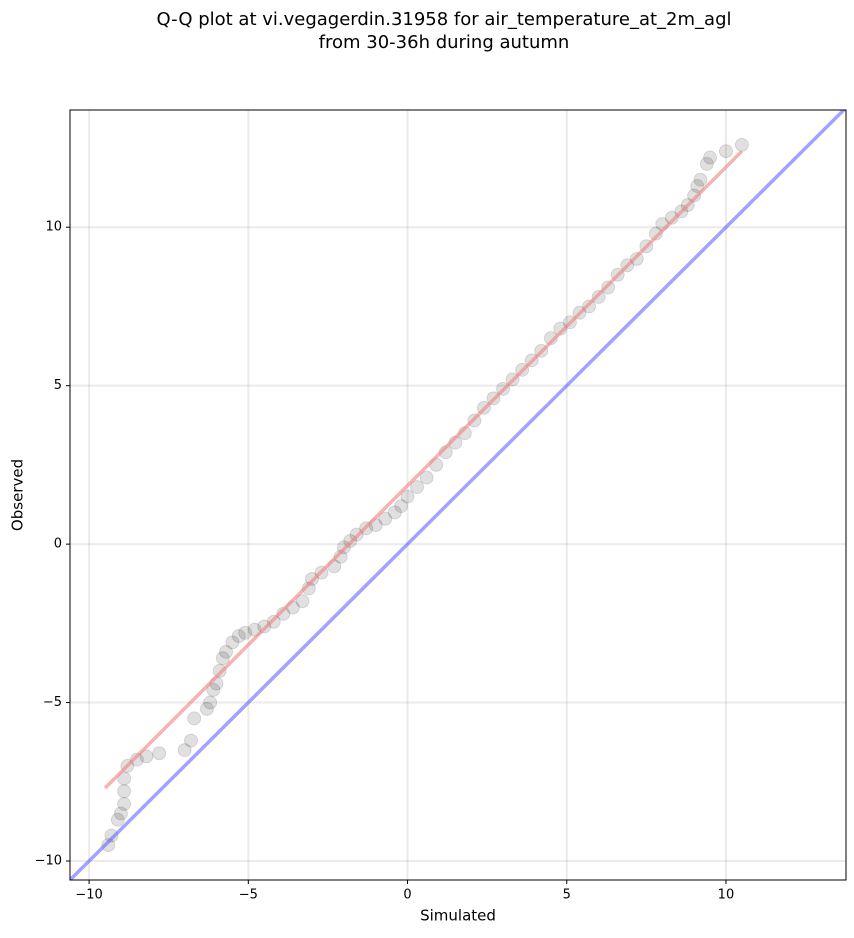  I want to click on chart-title: from 30-36h during autumn, so click(444, 42).